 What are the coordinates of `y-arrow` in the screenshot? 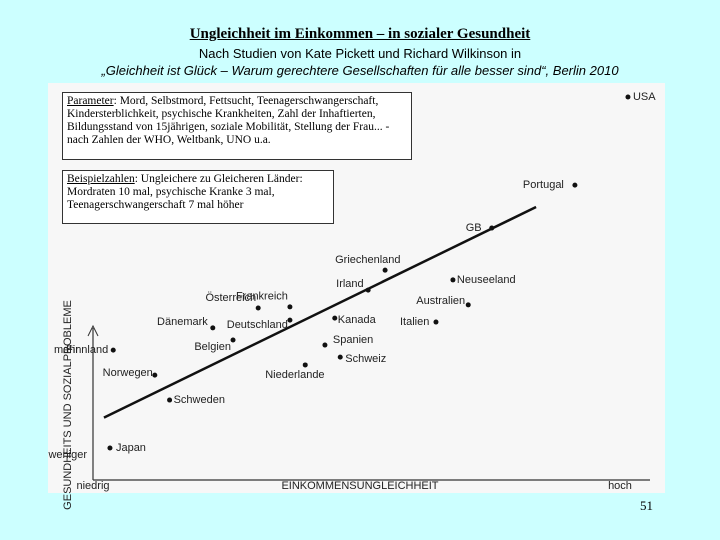 It's located at (93, 330).